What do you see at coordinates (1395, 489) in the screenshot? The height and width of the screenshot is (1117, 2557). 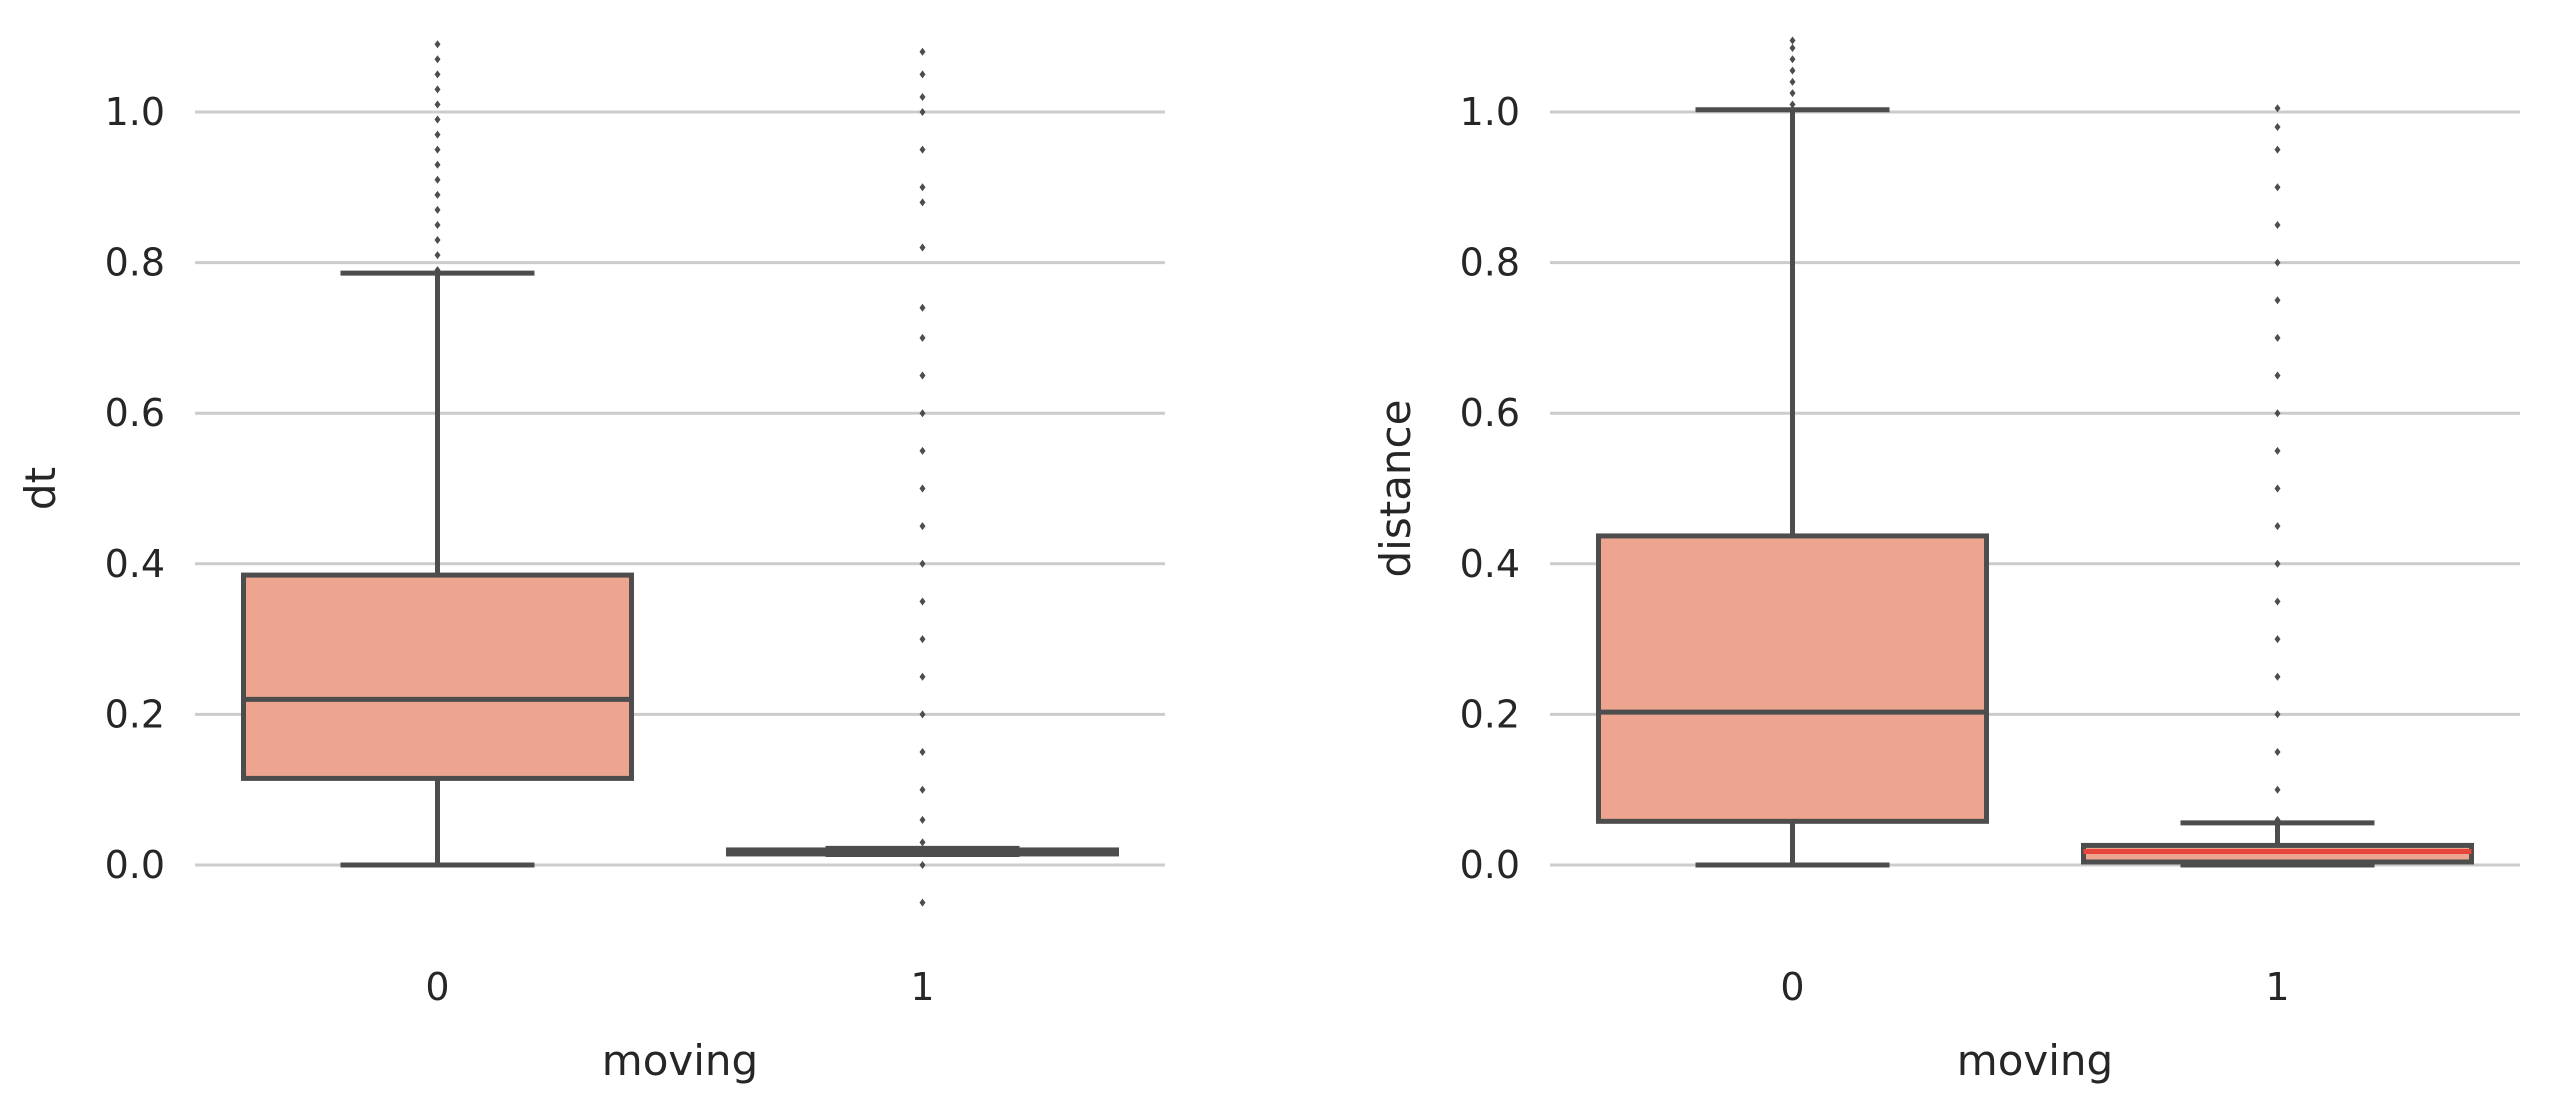 I see `y-axis-label: distance` at bounding box center [1395, 489].